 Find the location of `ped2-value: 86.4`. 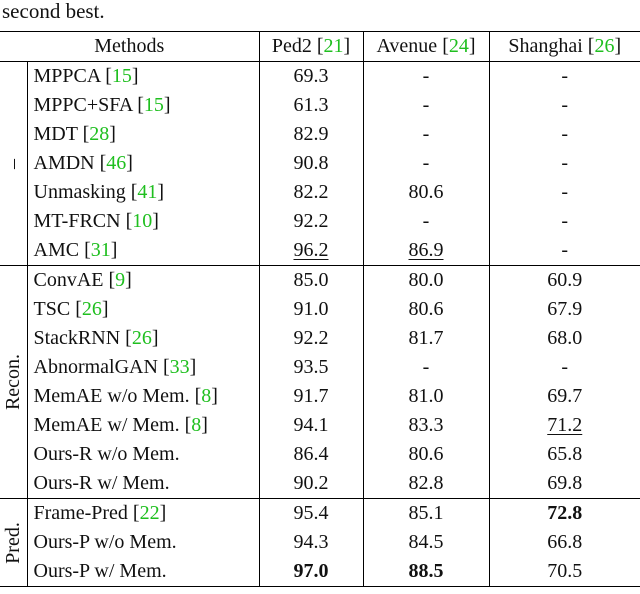

ped2-value: 86.4 is located at coordinates (311, 454).